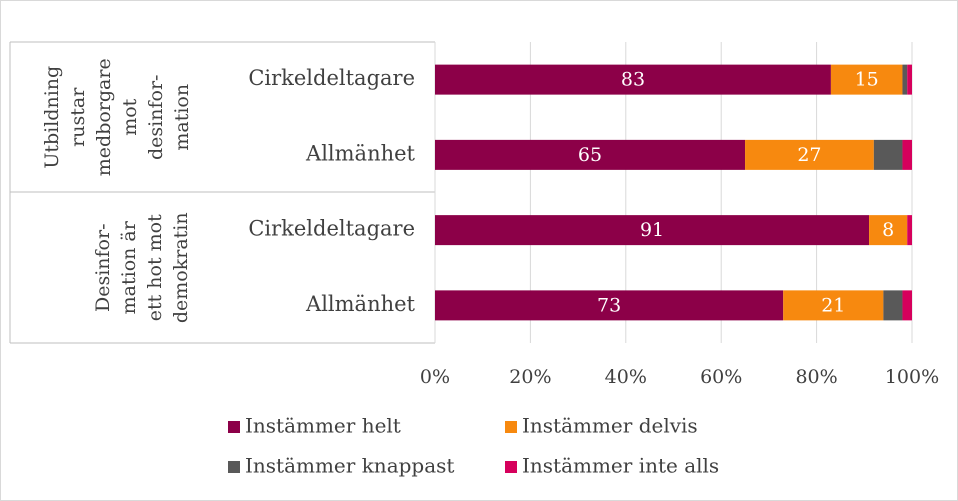 This screenshot has width=958, height=501. I want to click on group-label: desinfor-, so click(156, 117).